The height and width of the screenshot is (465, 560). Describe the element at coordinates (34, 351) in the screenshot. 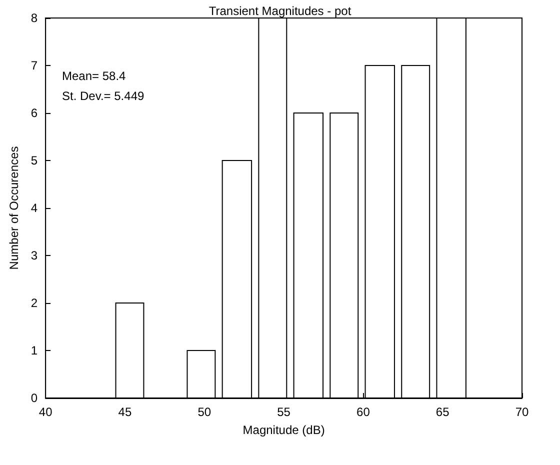

I see `y-tick-label: 1` at that location.